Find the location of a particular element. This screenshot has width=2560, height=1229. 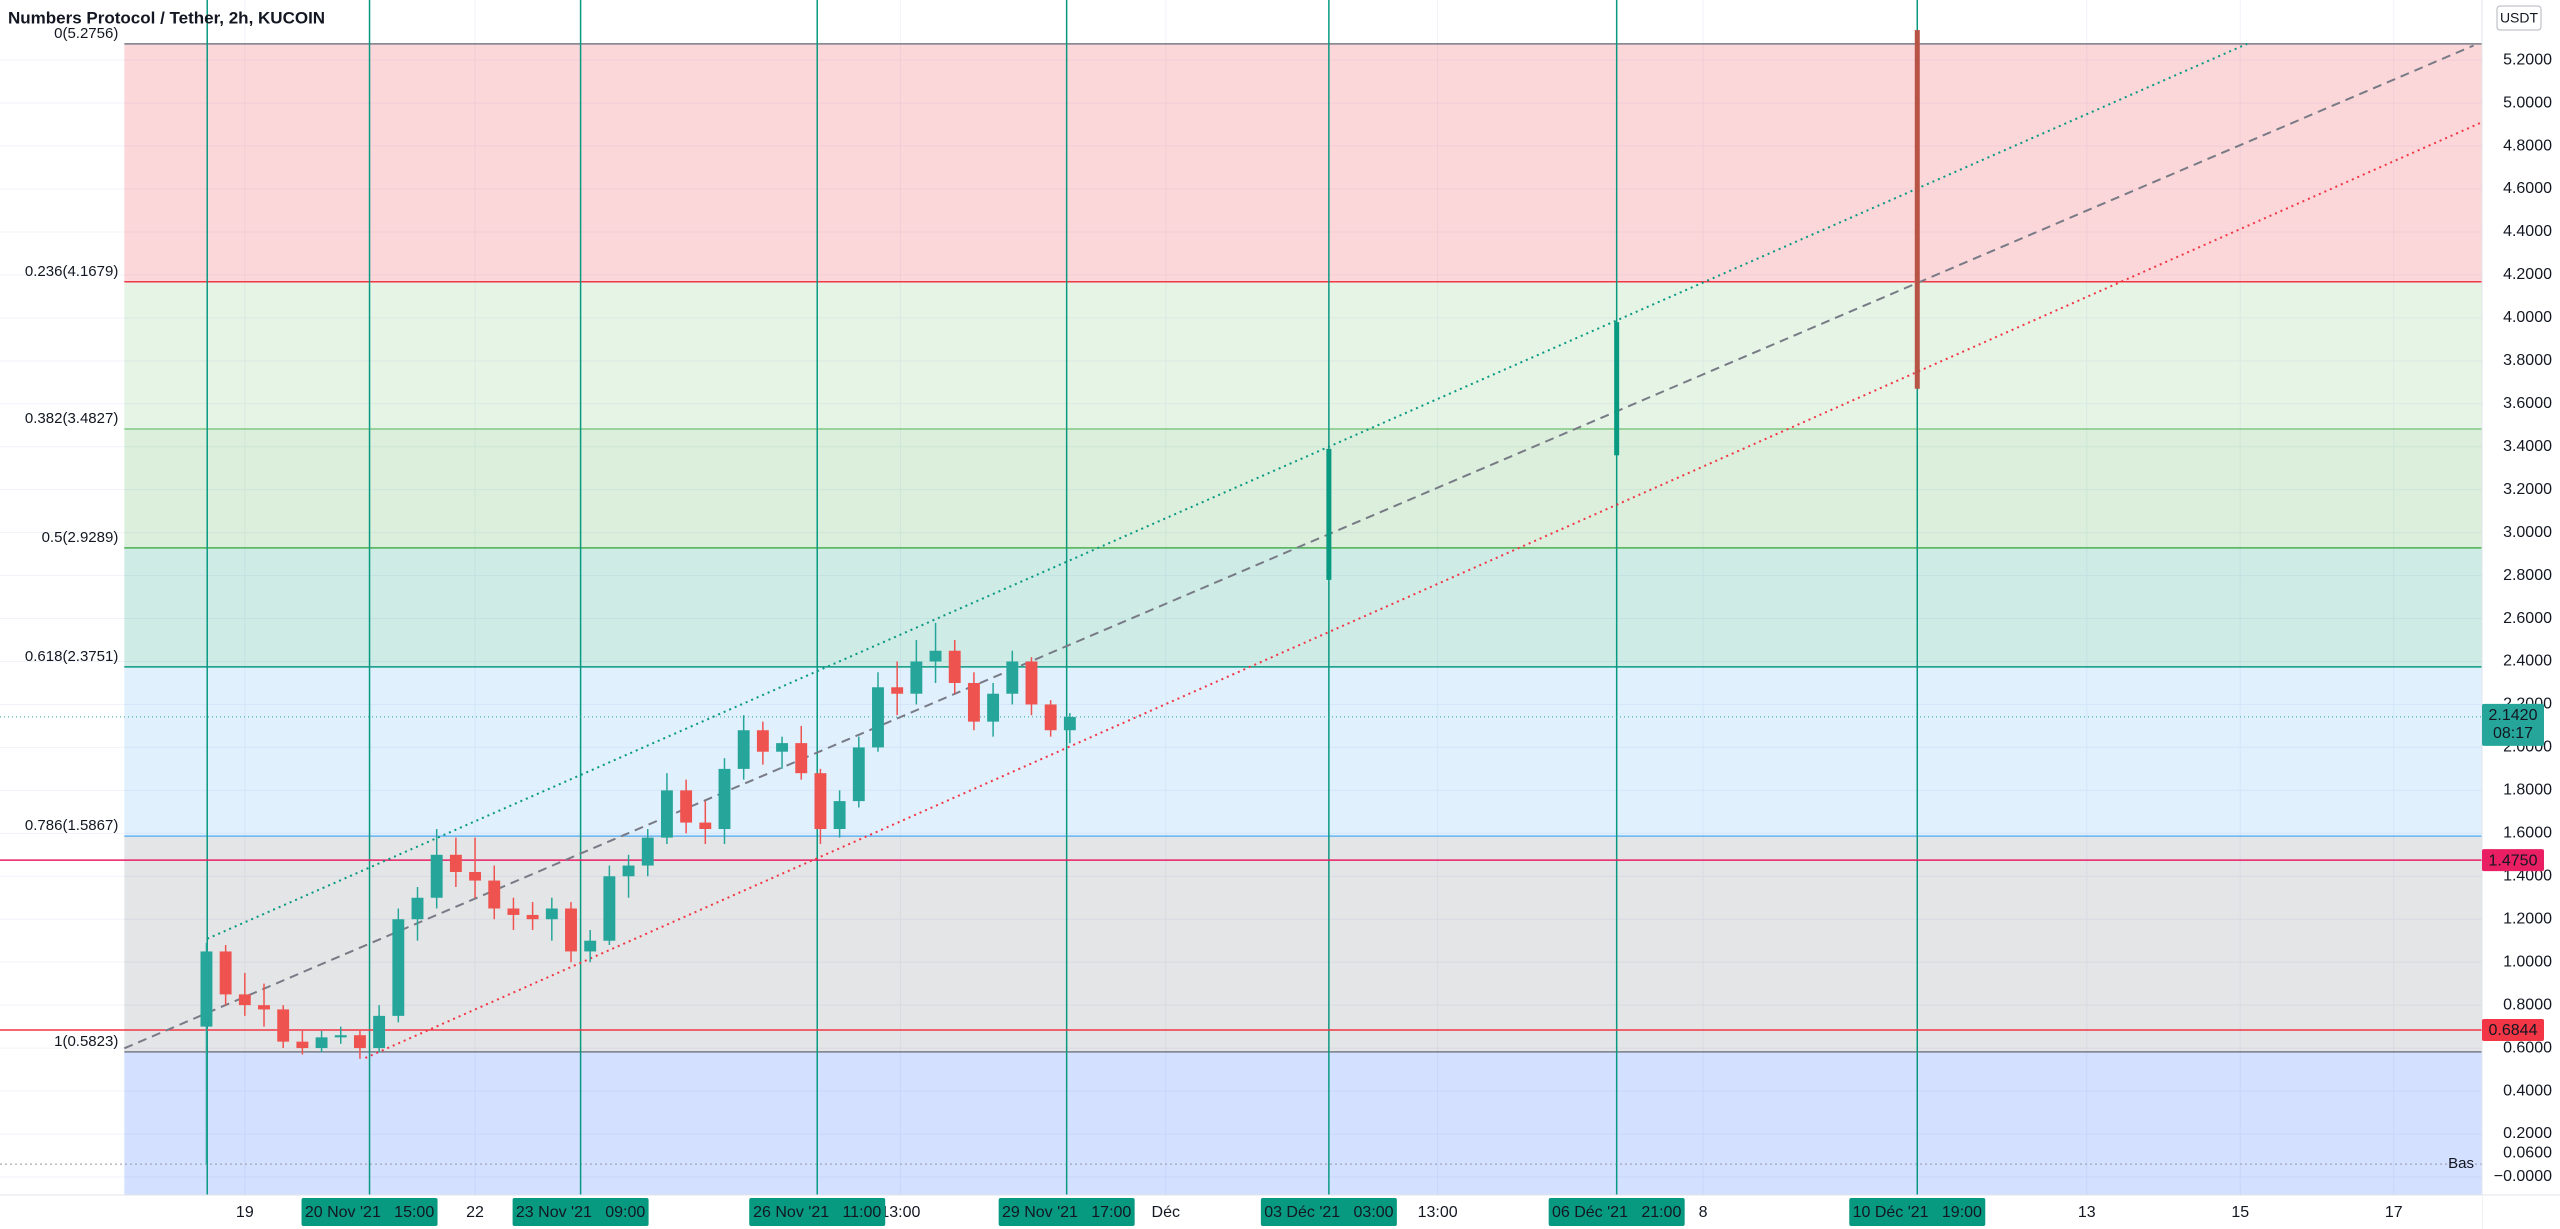

date-badge-label: 20 Nov '21 15:00 is located at coordinates (369, 1212).